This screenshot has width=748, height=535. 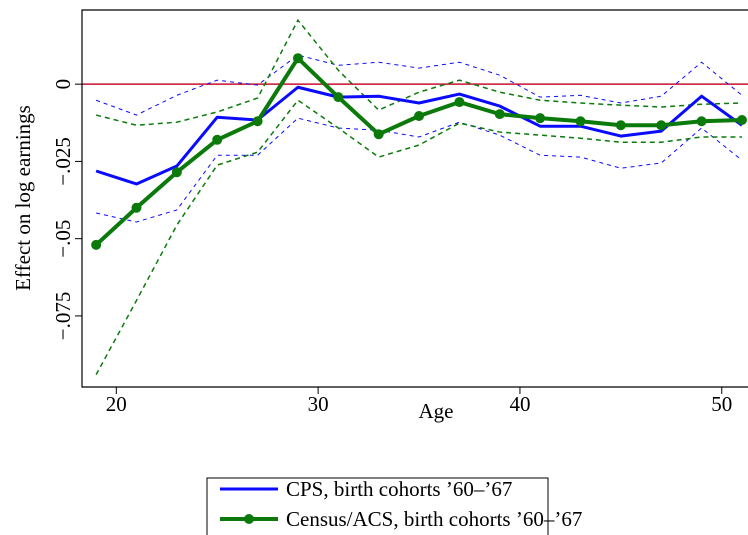 What do you see at coordinates (318, 404) in the screenshot?
I see `x-tick-label: 30` at bounding box center [318, 404].